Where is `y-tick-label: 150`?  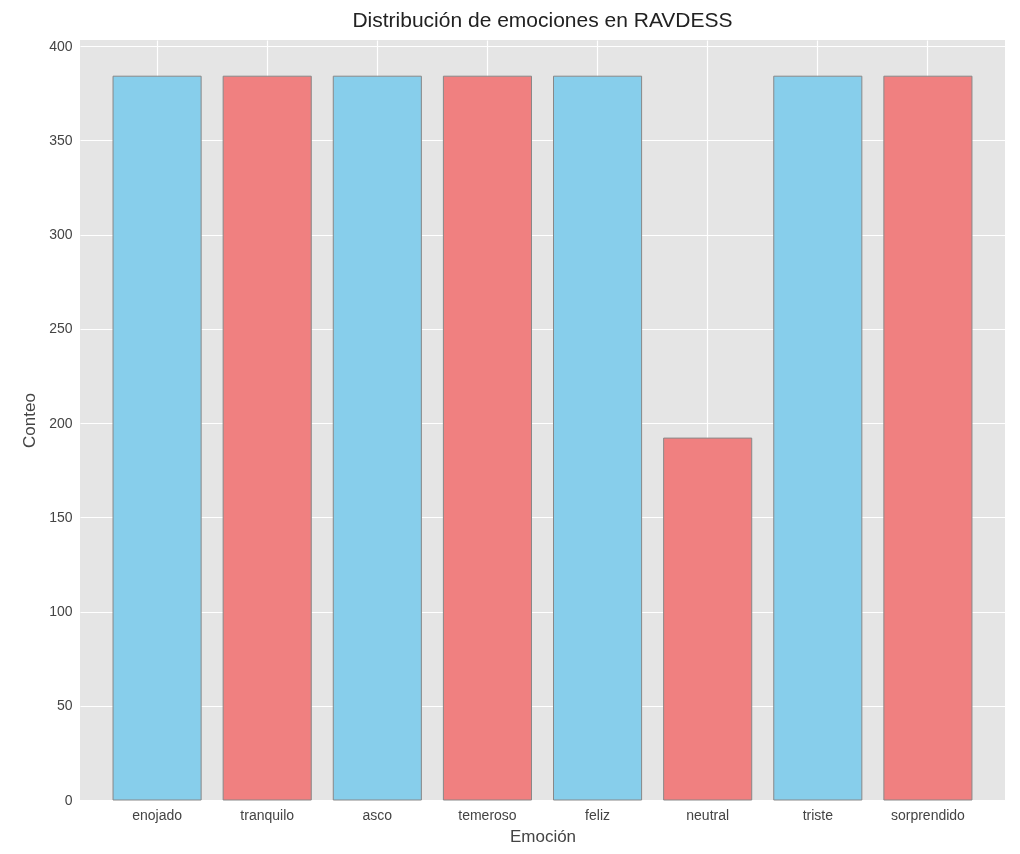
y-tick-label: 150 is located at coordinates (61, 516).